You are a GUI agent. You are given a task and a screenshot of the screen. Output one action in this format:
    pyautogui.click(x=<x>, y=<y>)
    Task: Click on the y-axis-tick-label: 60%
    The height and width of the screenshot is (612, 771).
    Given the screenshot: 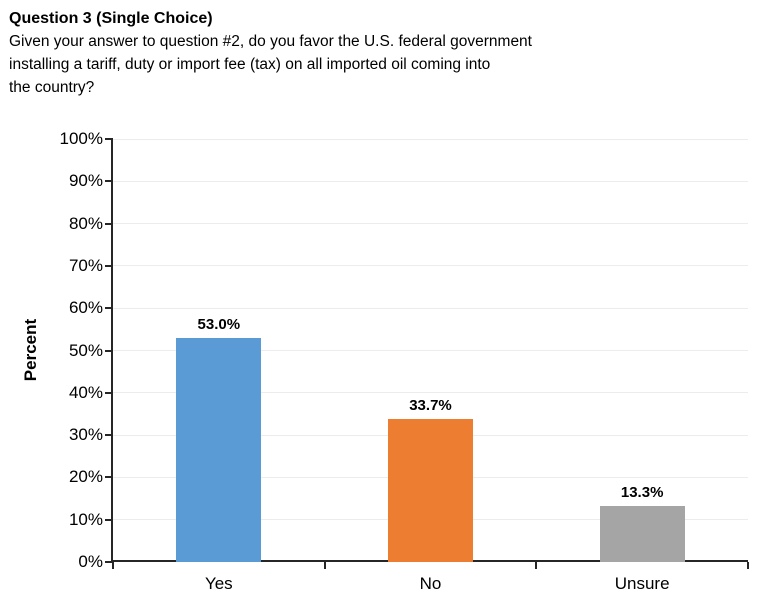 What is the action you would take?
    pyautogui.click(x=85, y=308)
    